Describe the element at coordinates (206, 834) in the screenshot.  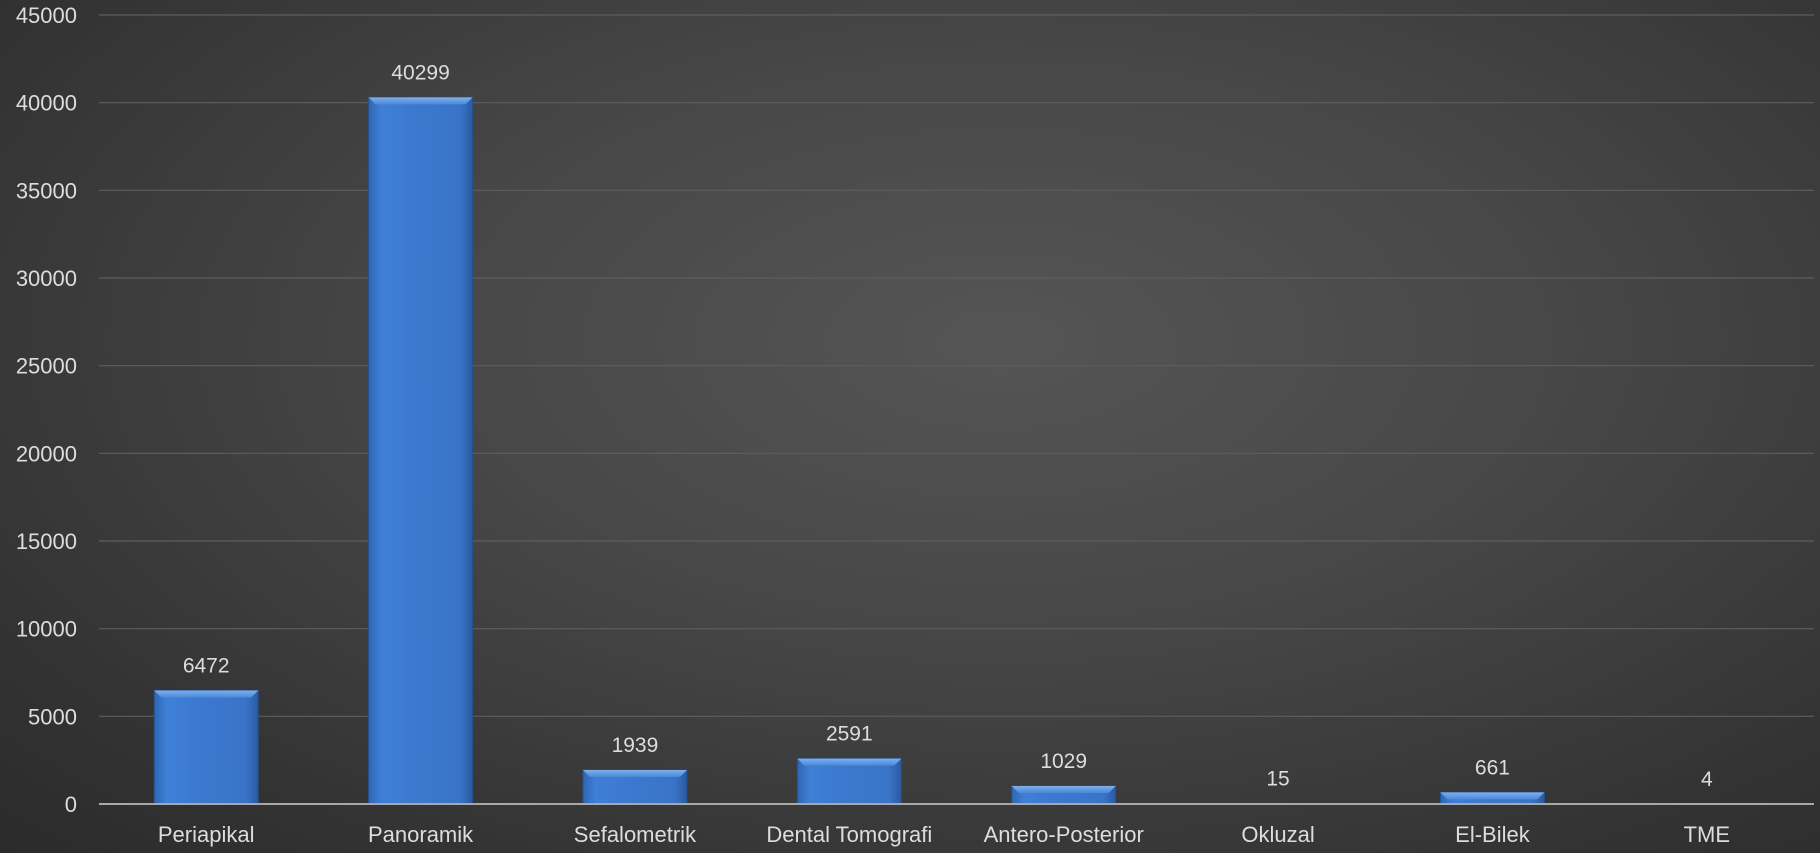
I see `x-tick-label: Periapikal` at that location.